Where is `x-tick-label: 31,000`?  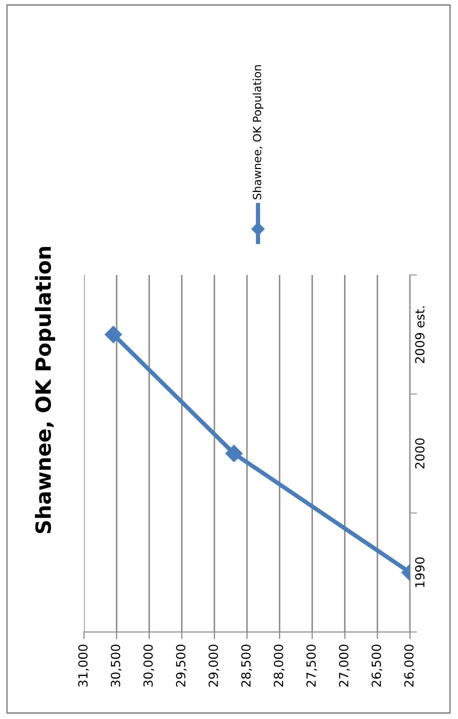
x-tick-label: 31,000 is located at coordinates (83, 665).